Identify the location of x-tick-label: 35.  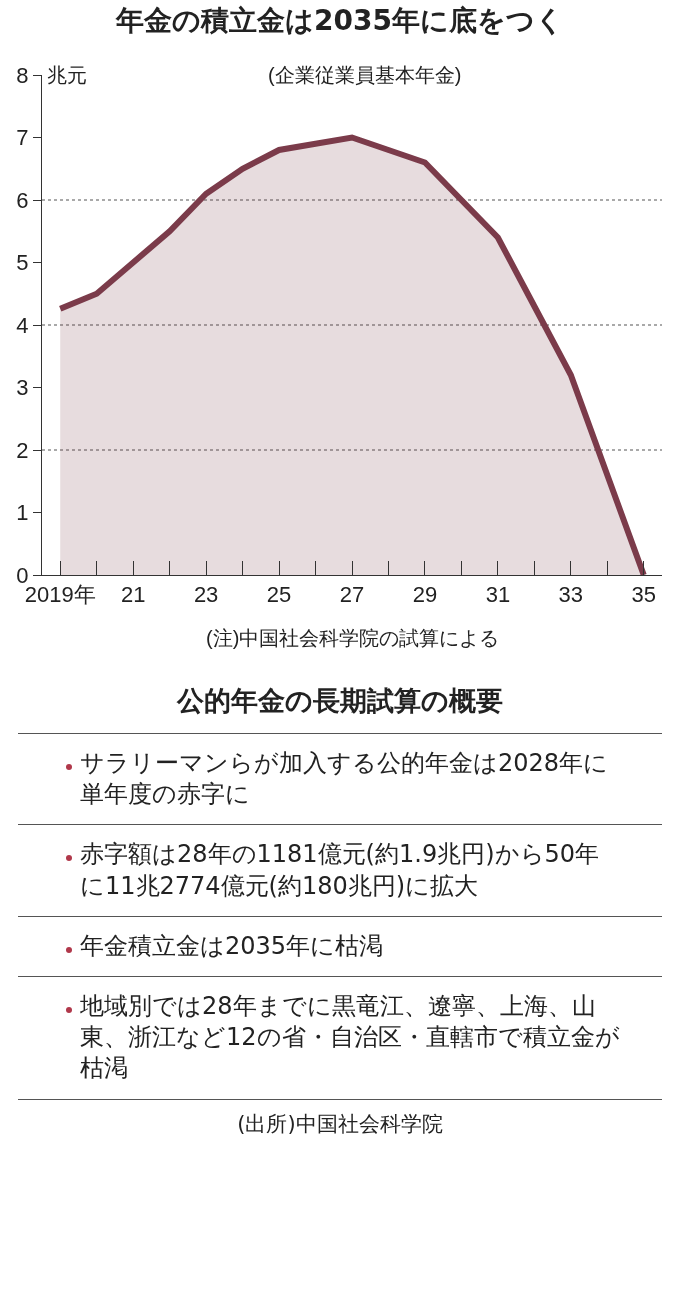
(643, 595).